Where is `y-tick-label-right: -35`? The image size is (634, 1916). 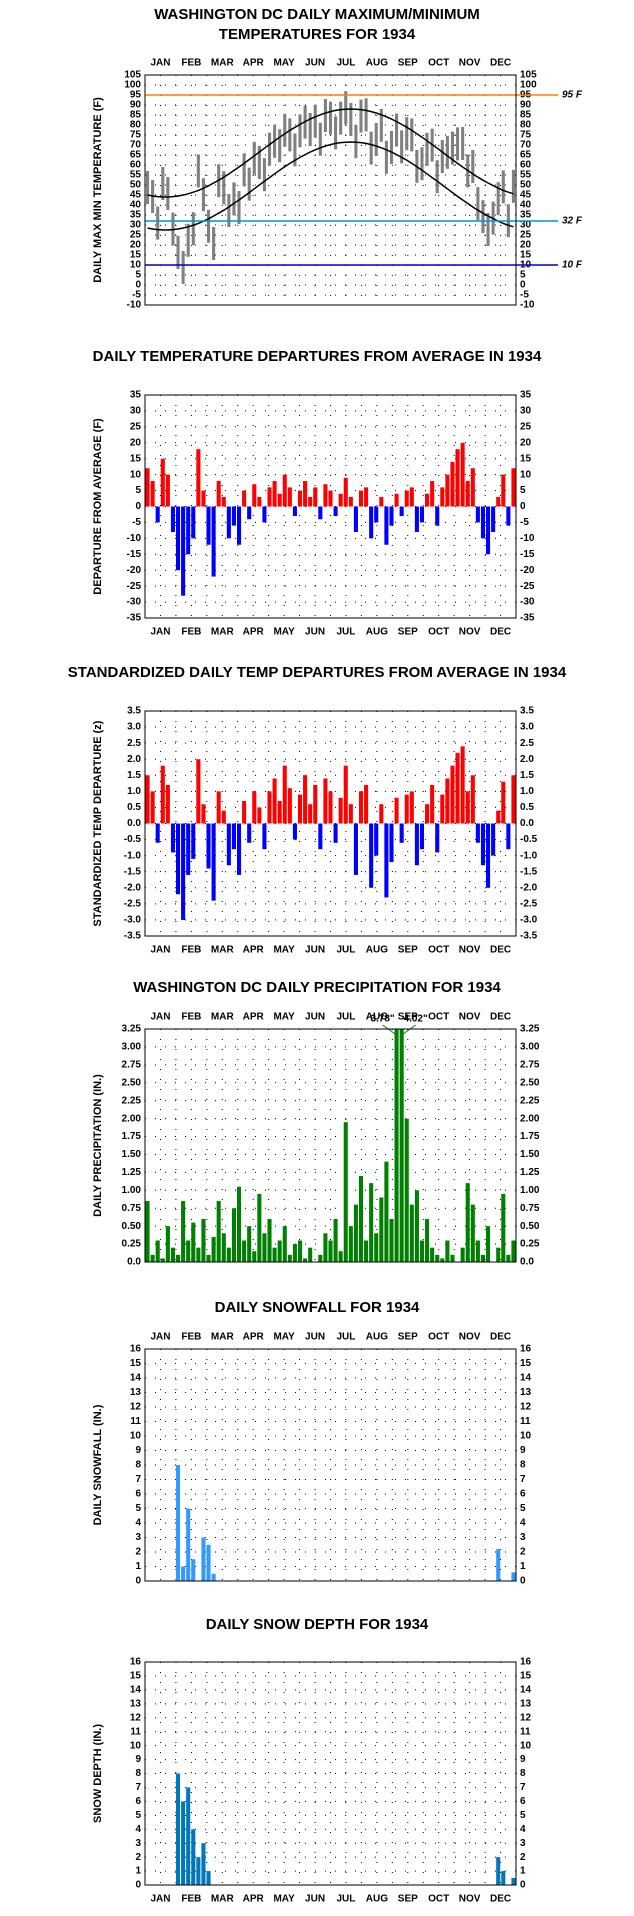
y-tick-label-right: -35 is located at coordinates (527, 618).